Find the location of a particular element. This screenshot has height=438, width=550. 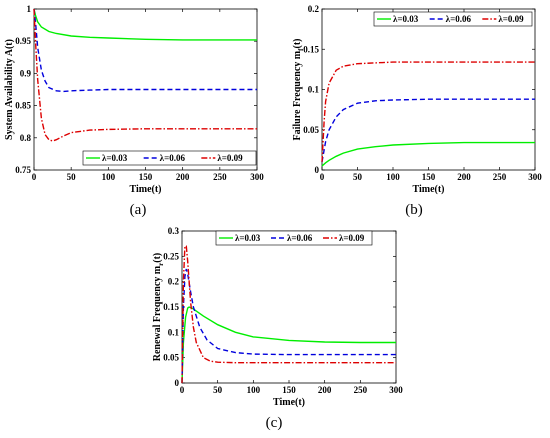

y-axis-label: System Availability A(t) is located at coordinates (9, 89).